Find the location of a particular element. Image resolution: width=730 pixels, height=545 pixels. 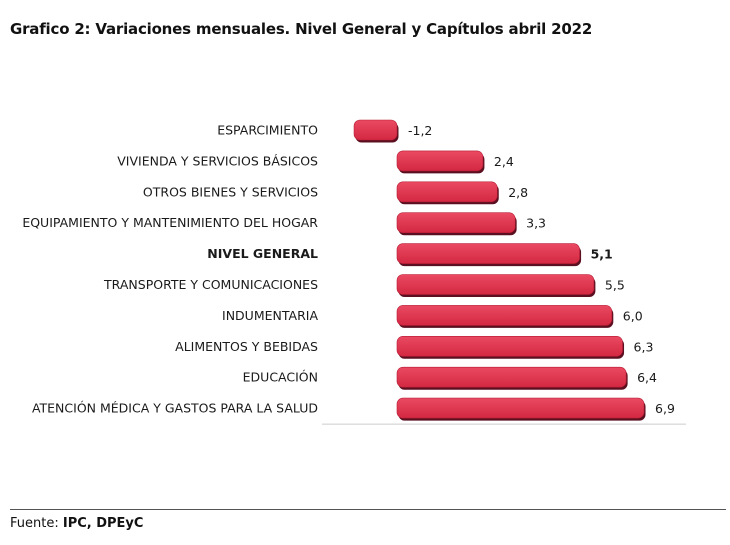

value-label: 6,3 is located at coordinates (644, 346).